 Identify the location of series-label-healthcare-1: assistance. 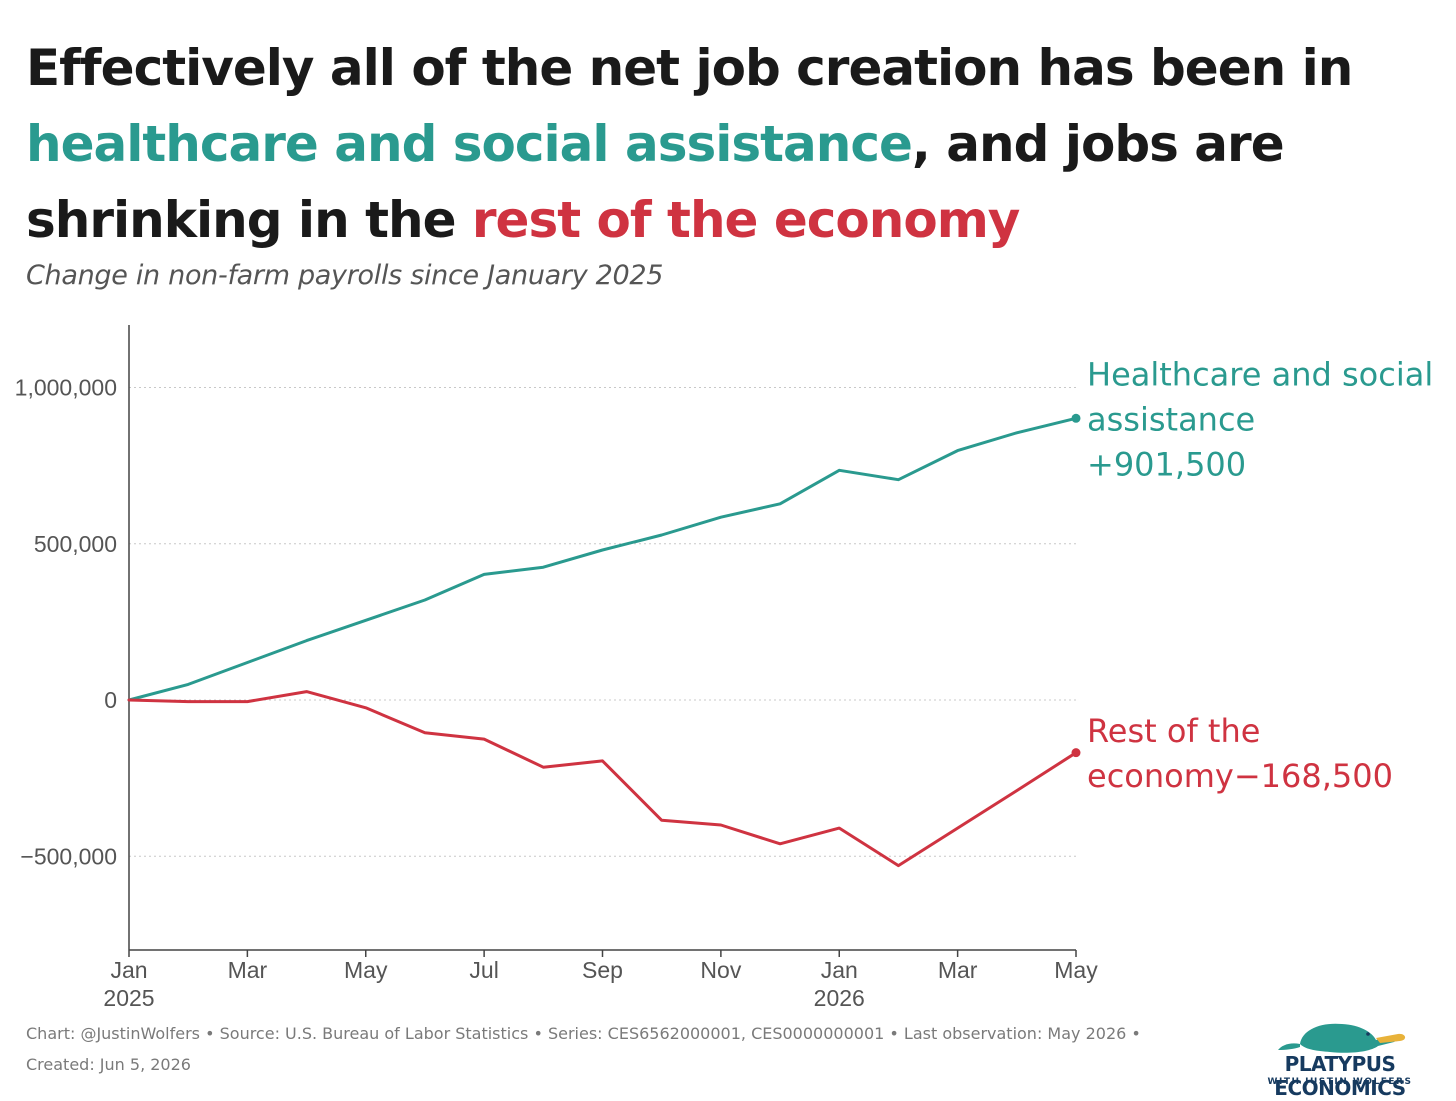
(1171, 419).